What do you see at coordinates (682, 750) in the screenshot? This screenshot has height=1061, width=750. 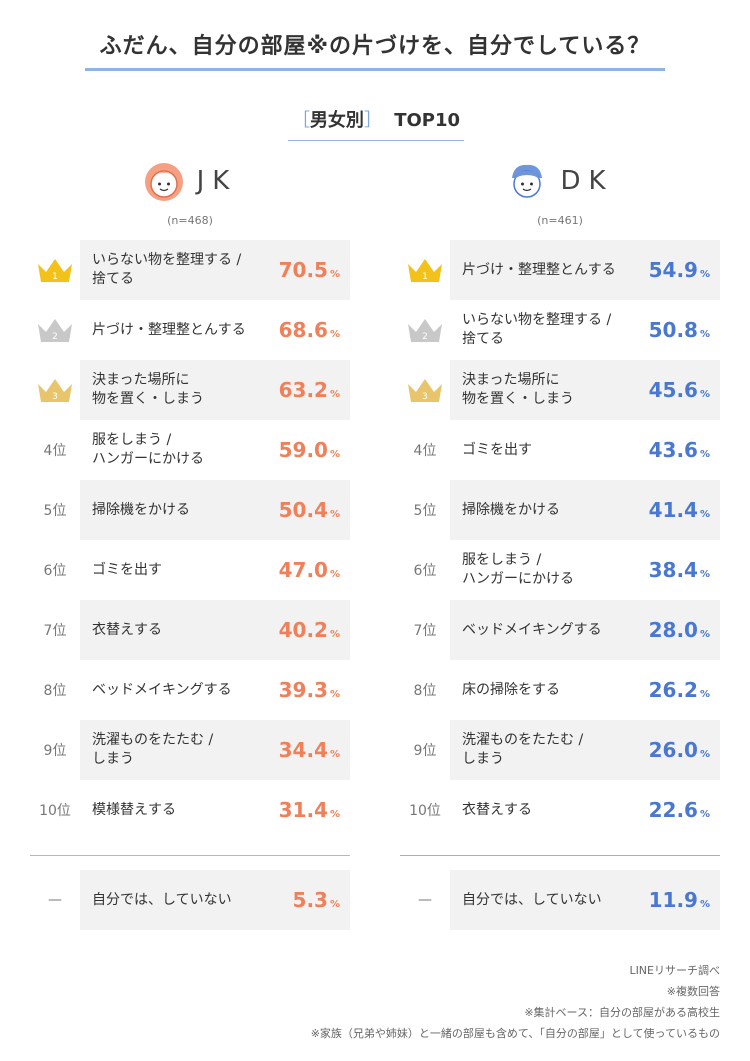 I see `item-percent: 26.0%` at bounding box center [682, 750].